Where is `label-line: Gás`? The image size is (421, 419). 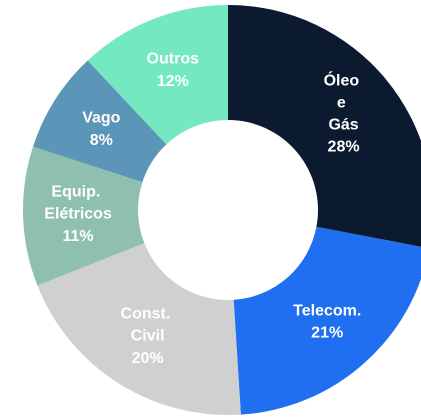 label-line: Gás is located at coordinates (343, 125).